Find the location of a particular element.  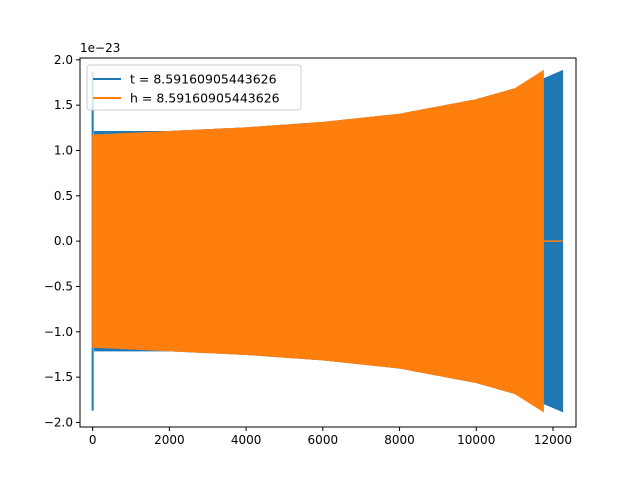

y-tick-label: 1.0 is located at coordinates (63, 150).